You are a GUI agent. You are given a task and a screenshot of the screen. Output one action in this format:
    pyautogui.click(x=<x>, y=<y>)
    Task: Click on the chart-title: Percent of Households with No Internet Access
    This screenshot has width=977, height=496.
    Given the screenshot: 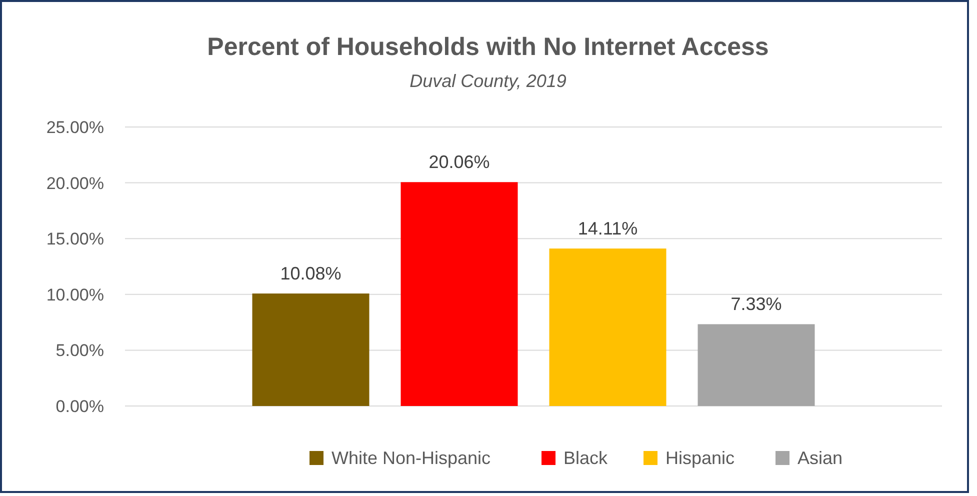 What is the action you would take?
    pyautogui.click(x=488, y=47)
    